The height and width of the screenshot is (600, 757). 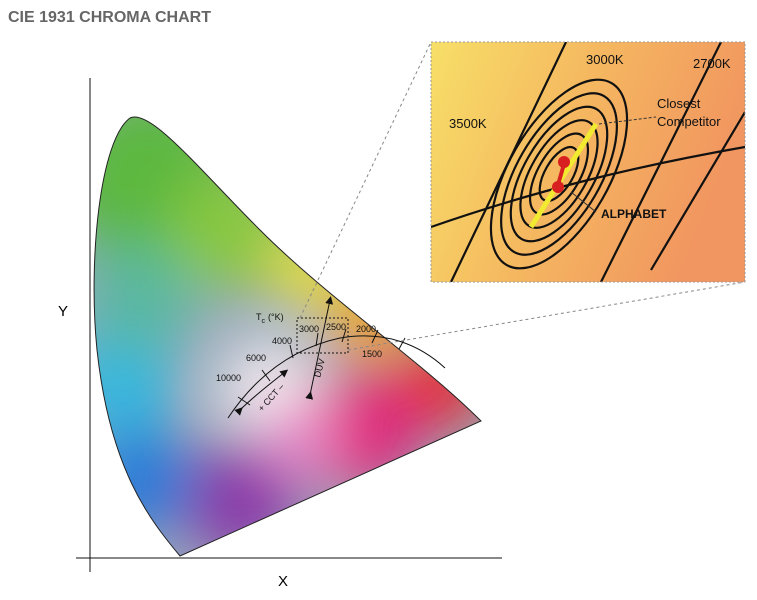 What do you see at coordinates (109, 17) in the screenshot?
I see `title: CIE 1931 CHROMA CHART` at bounding box center [109, 17].